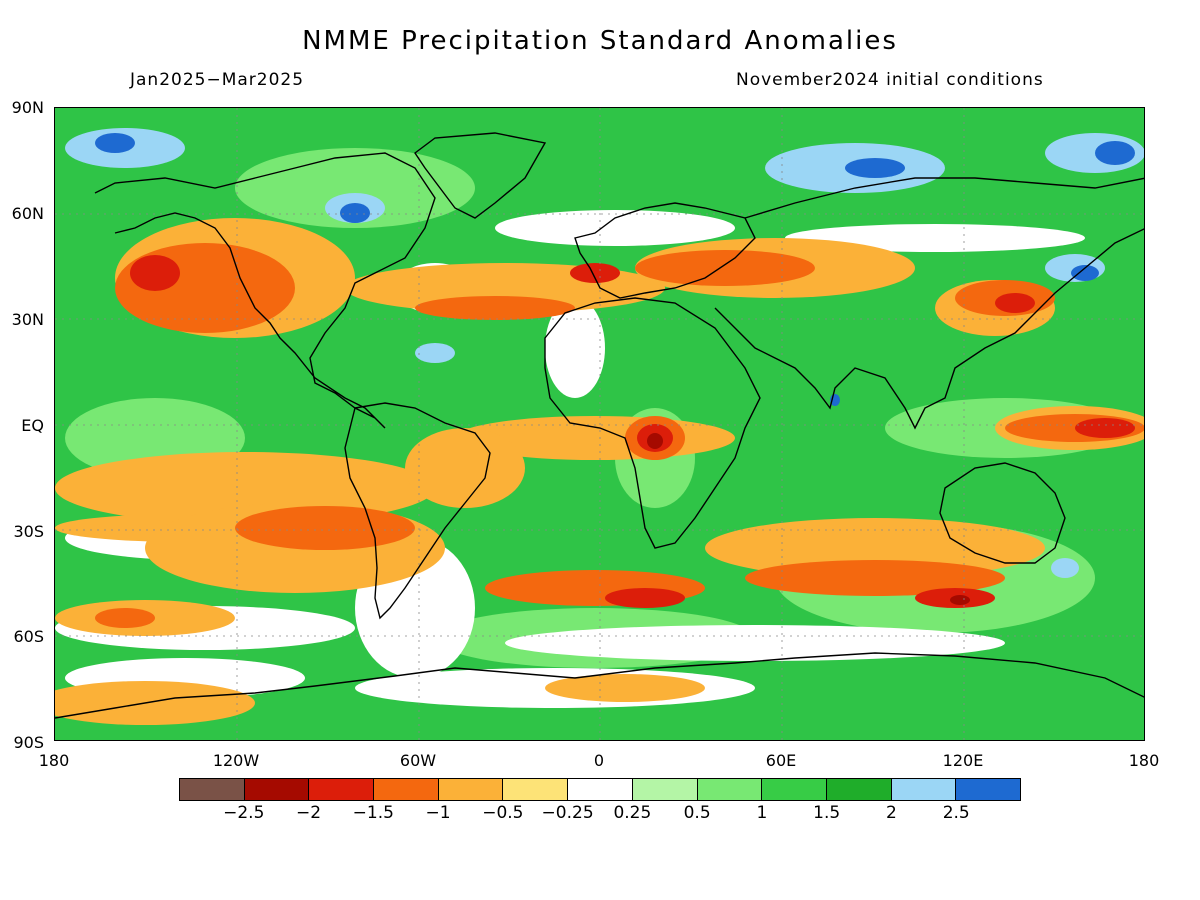  What do you see at coordinates (244, 813) in the screenshot?
I see `legend-label: −2.5` at bounding box center [244, 813].